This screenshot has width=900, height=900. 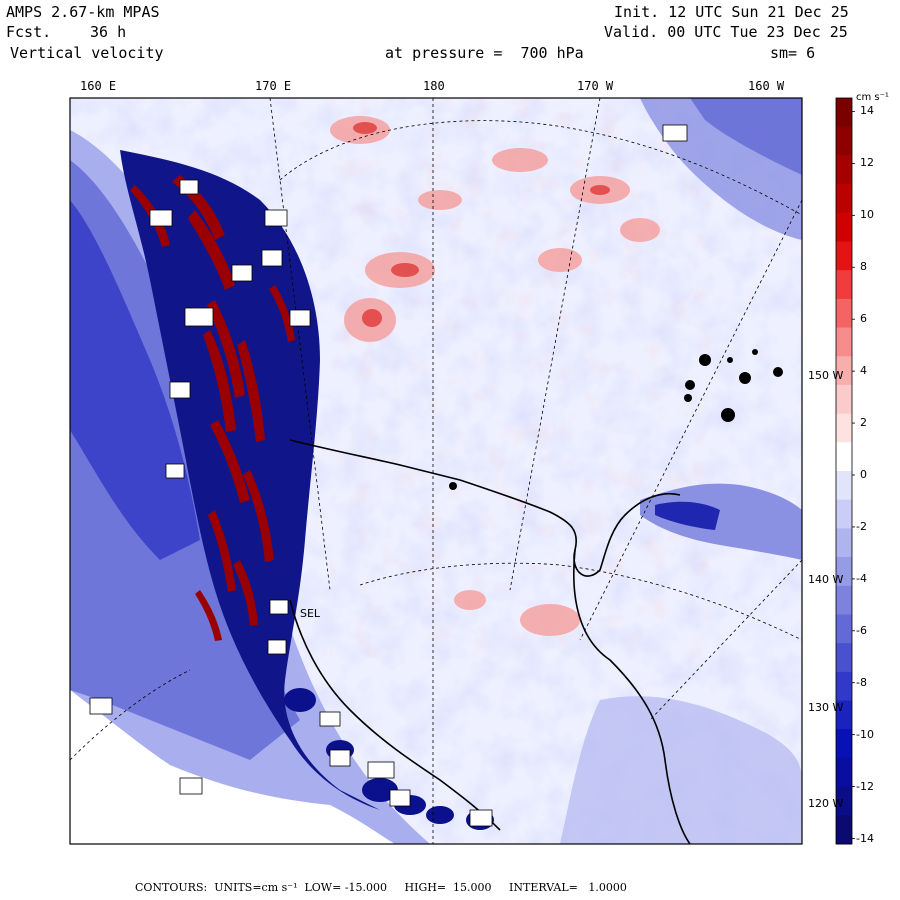 What do you see at coordinates (865, 786) in the screenshot?
I see `colorbar-tick-label: -12` at bounding box center [865, 786].